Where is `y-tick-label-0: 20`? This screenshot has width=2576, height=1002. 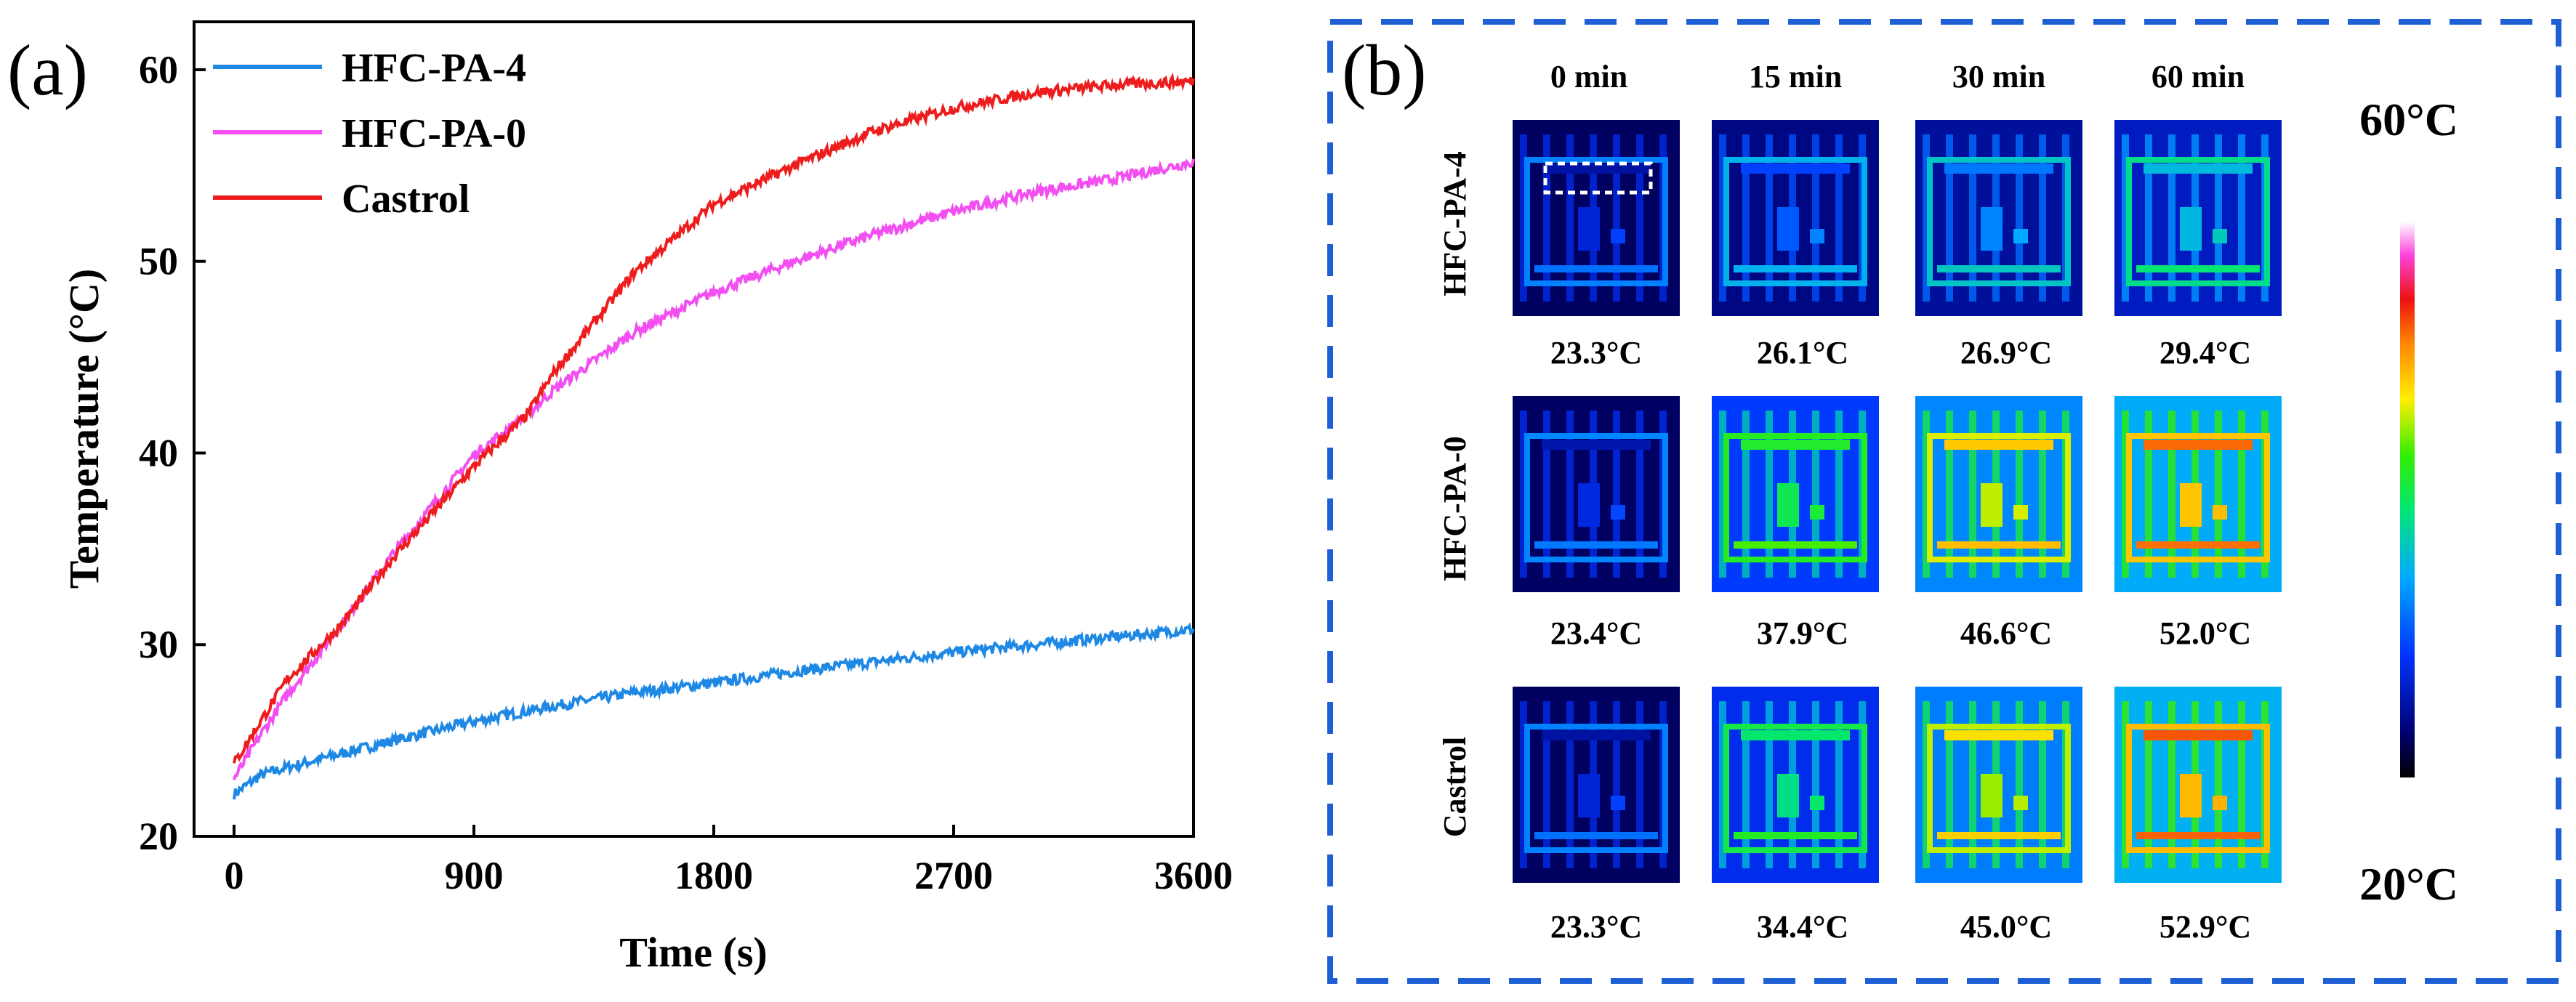 y-tick-label-0: 20 is located at coordinates (158, 836).